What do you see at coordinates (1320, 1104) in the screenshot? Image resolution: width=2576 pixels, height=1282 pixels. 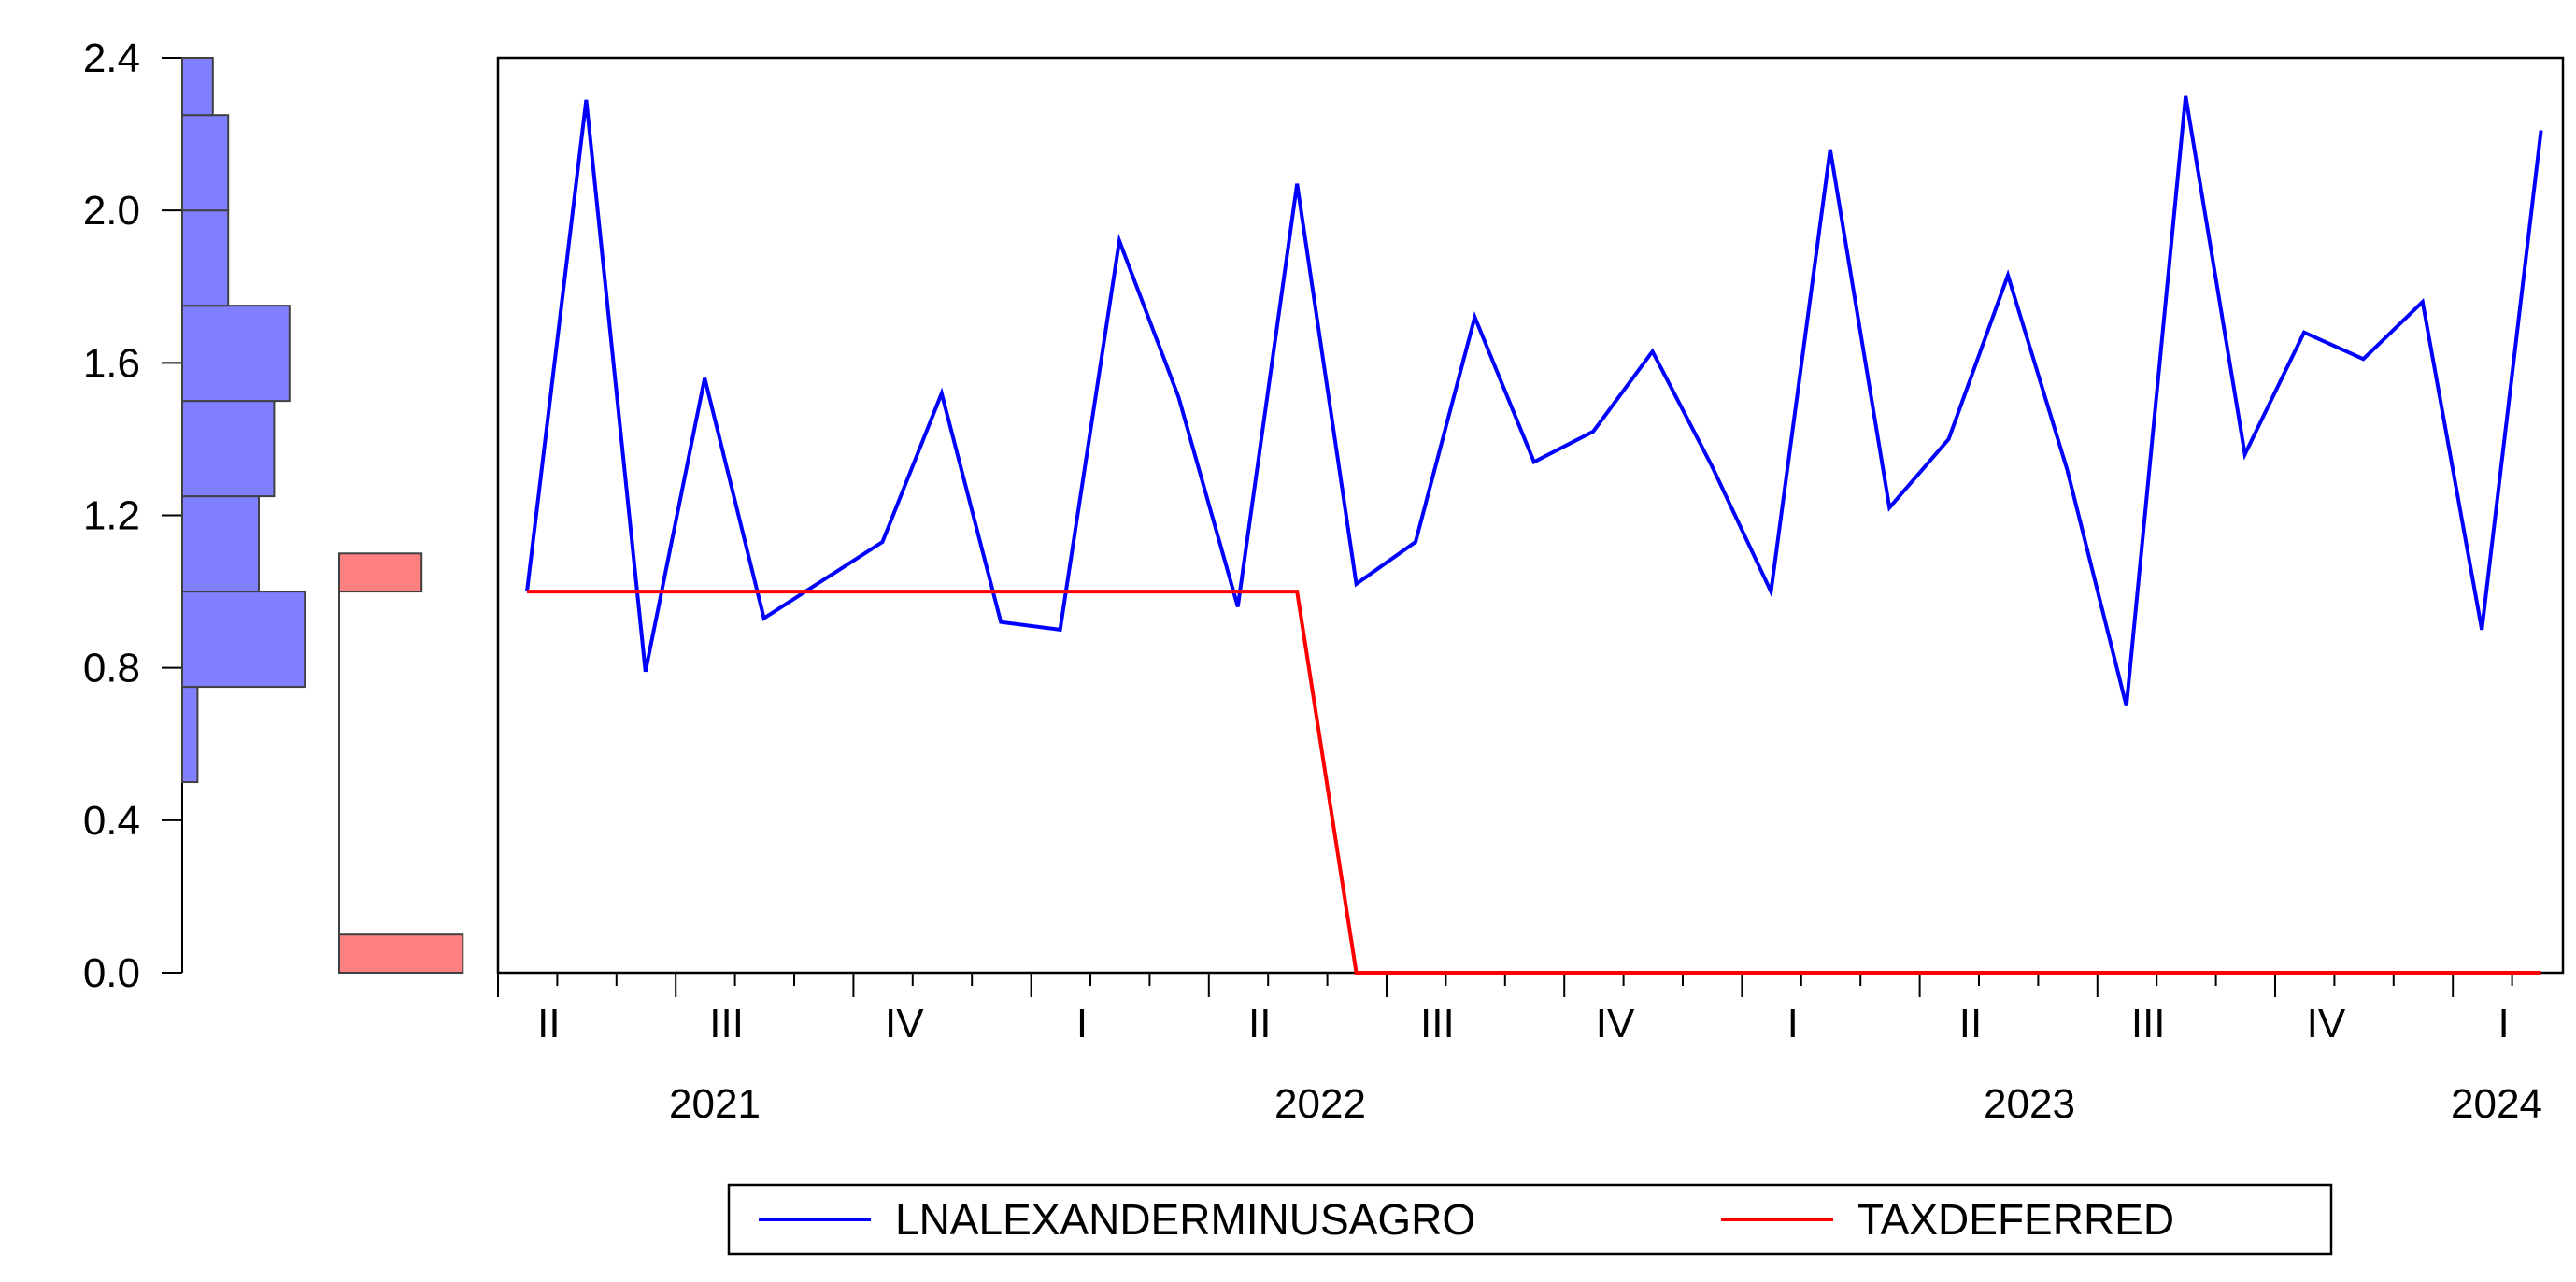 I see `x-year-label: 2022` at bounding box center [1320, 1104].